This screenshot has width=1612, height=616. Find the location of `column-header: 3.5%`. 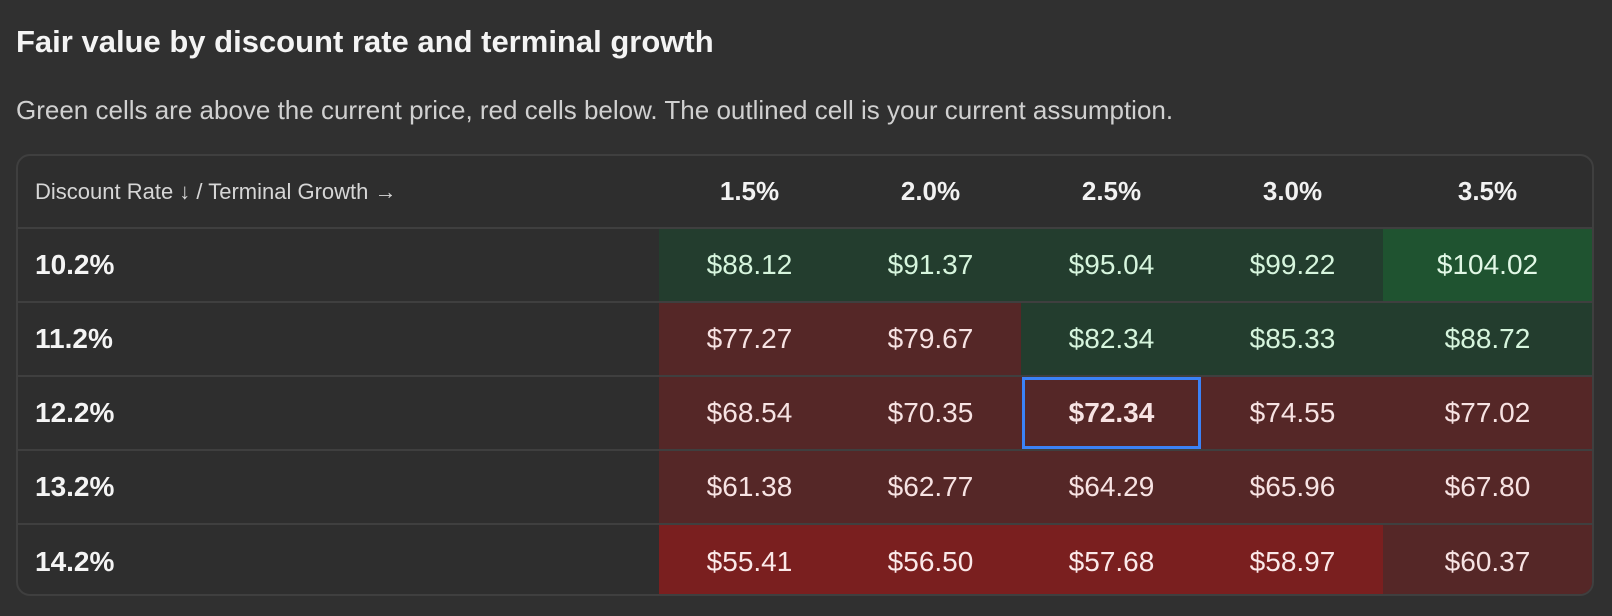

column-header: 3.5% is located at coordinates (1487, 192).